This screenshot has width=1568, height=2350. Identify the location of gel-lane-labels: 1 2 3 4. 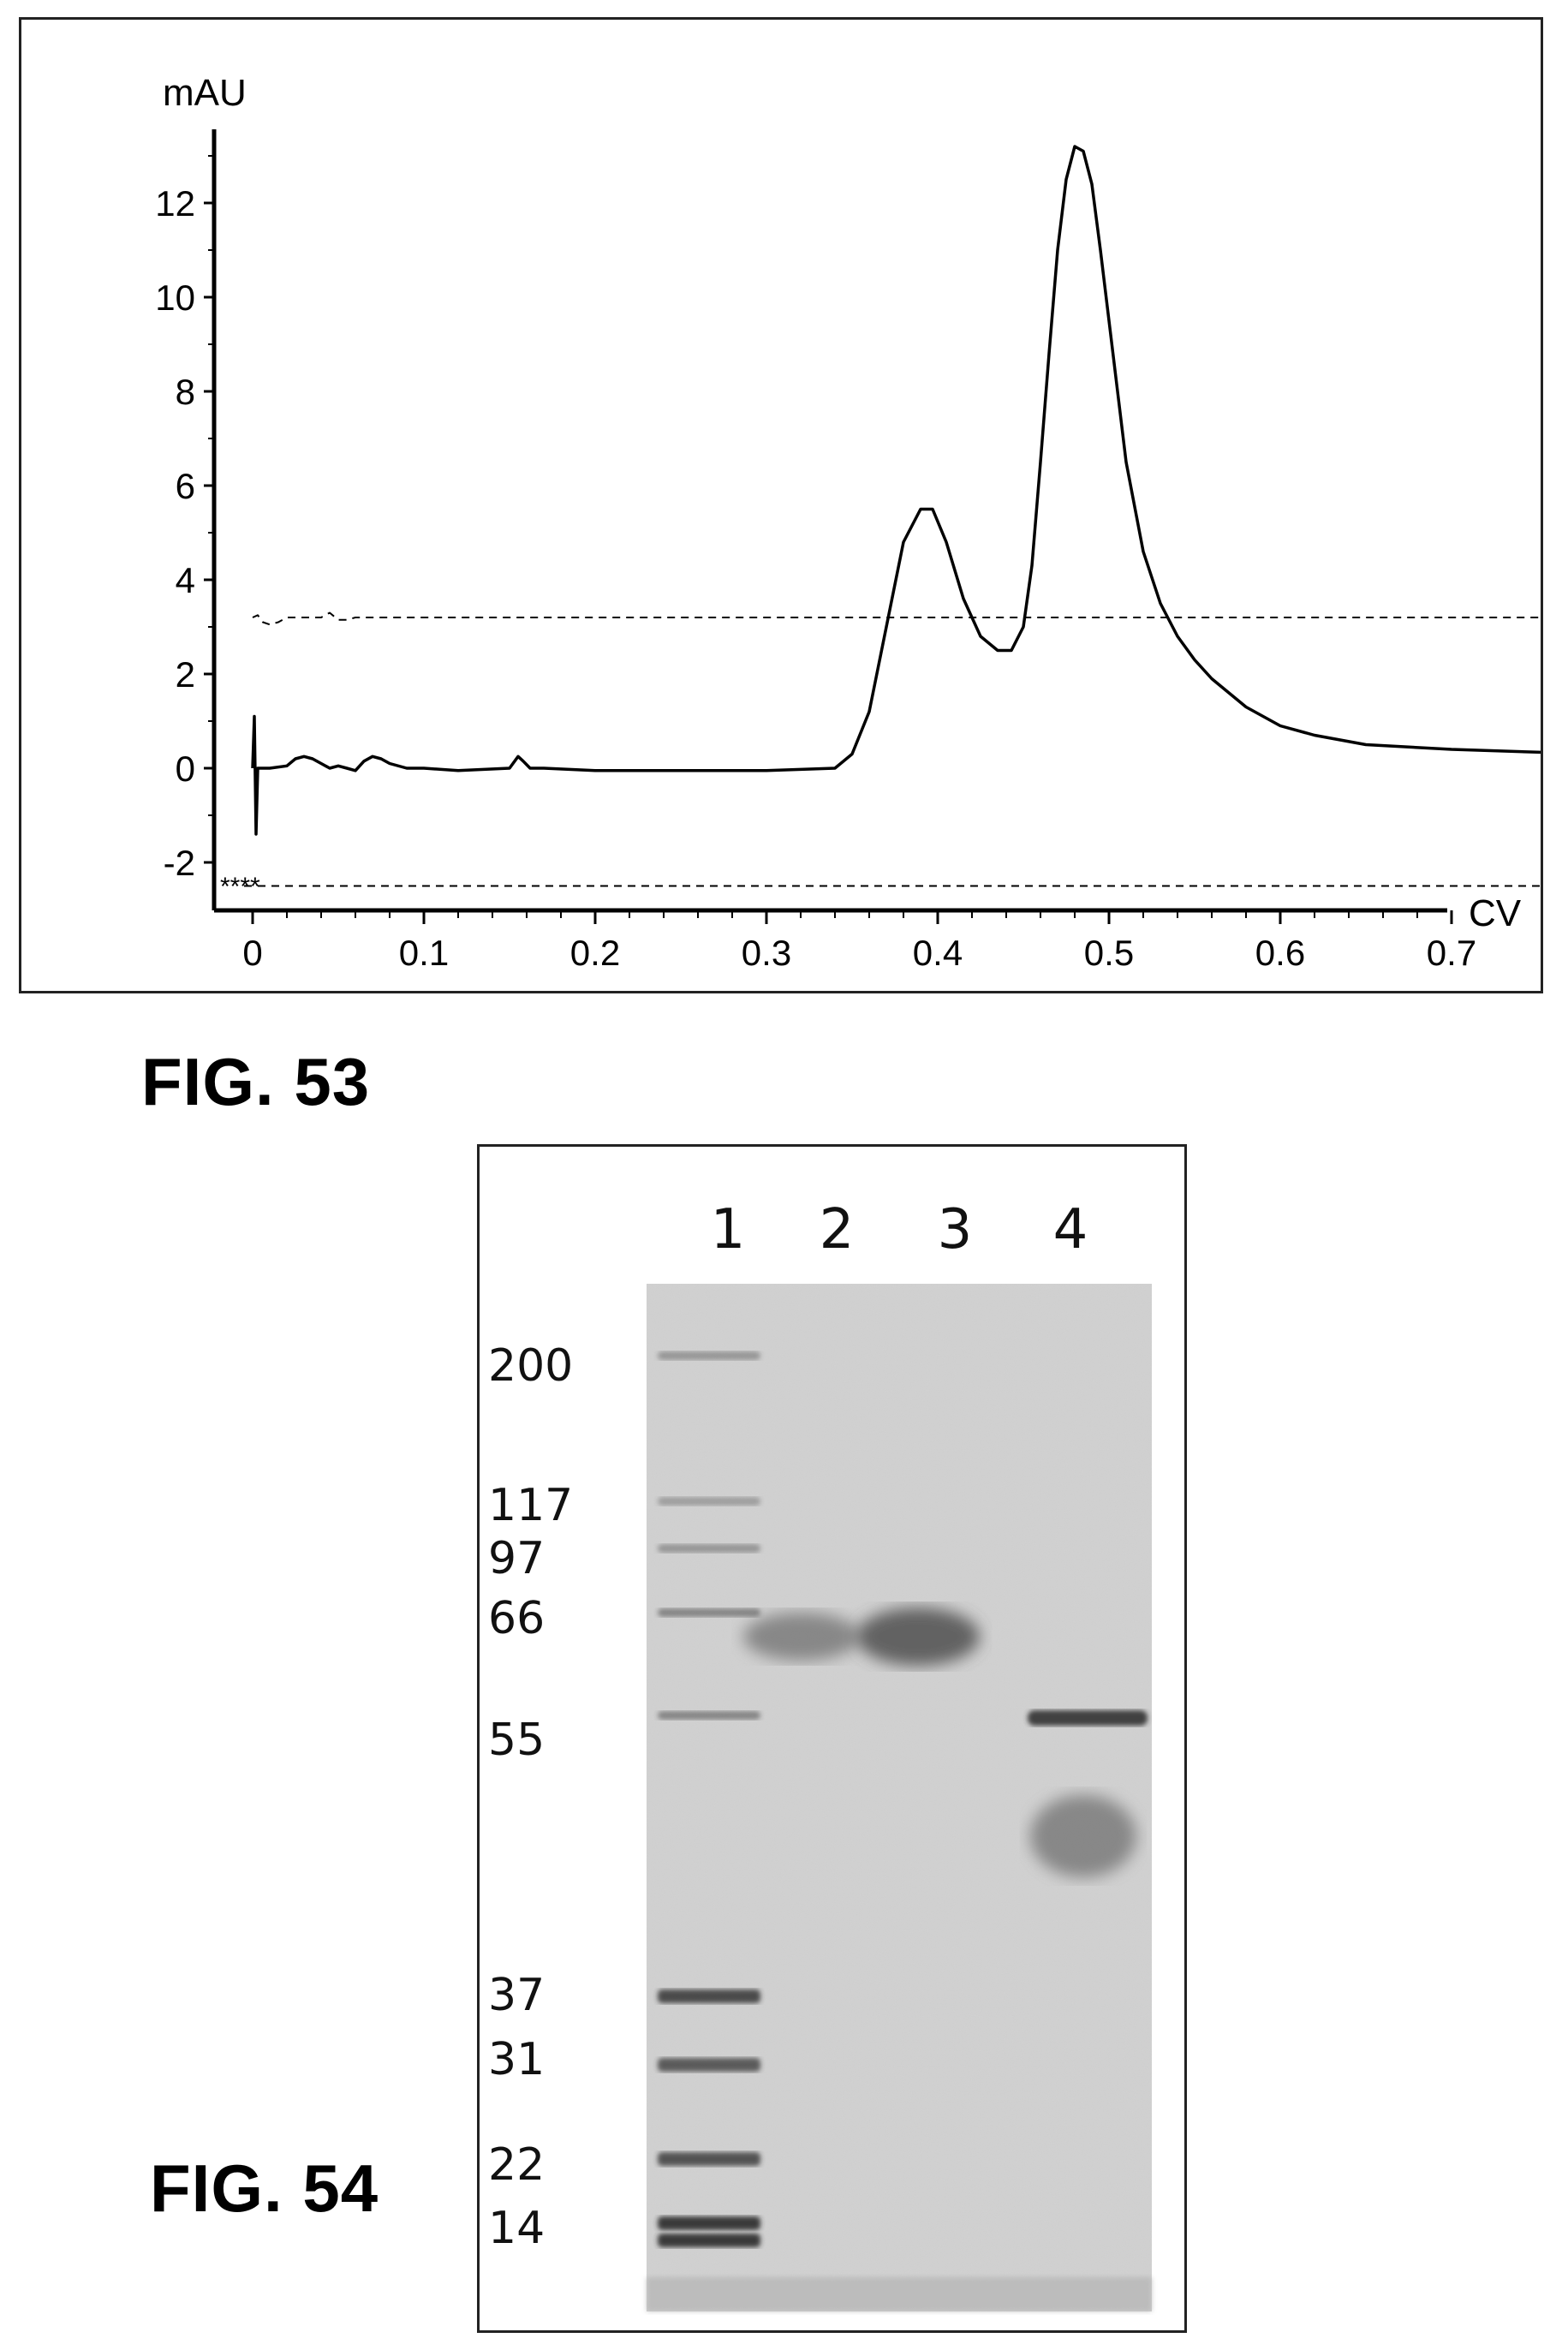
(899, 1230).